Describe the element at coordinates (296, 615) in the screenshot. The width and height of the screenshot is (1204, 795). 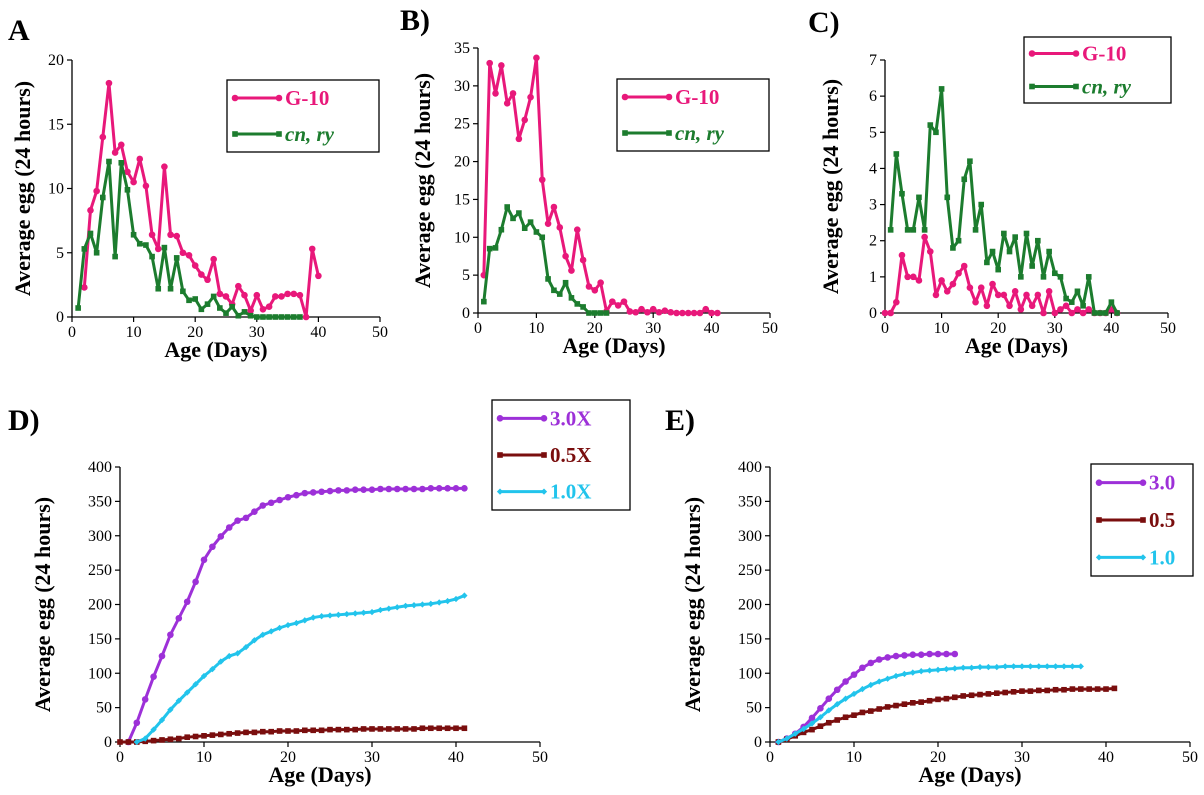
I see `series-3-0x` at that location.